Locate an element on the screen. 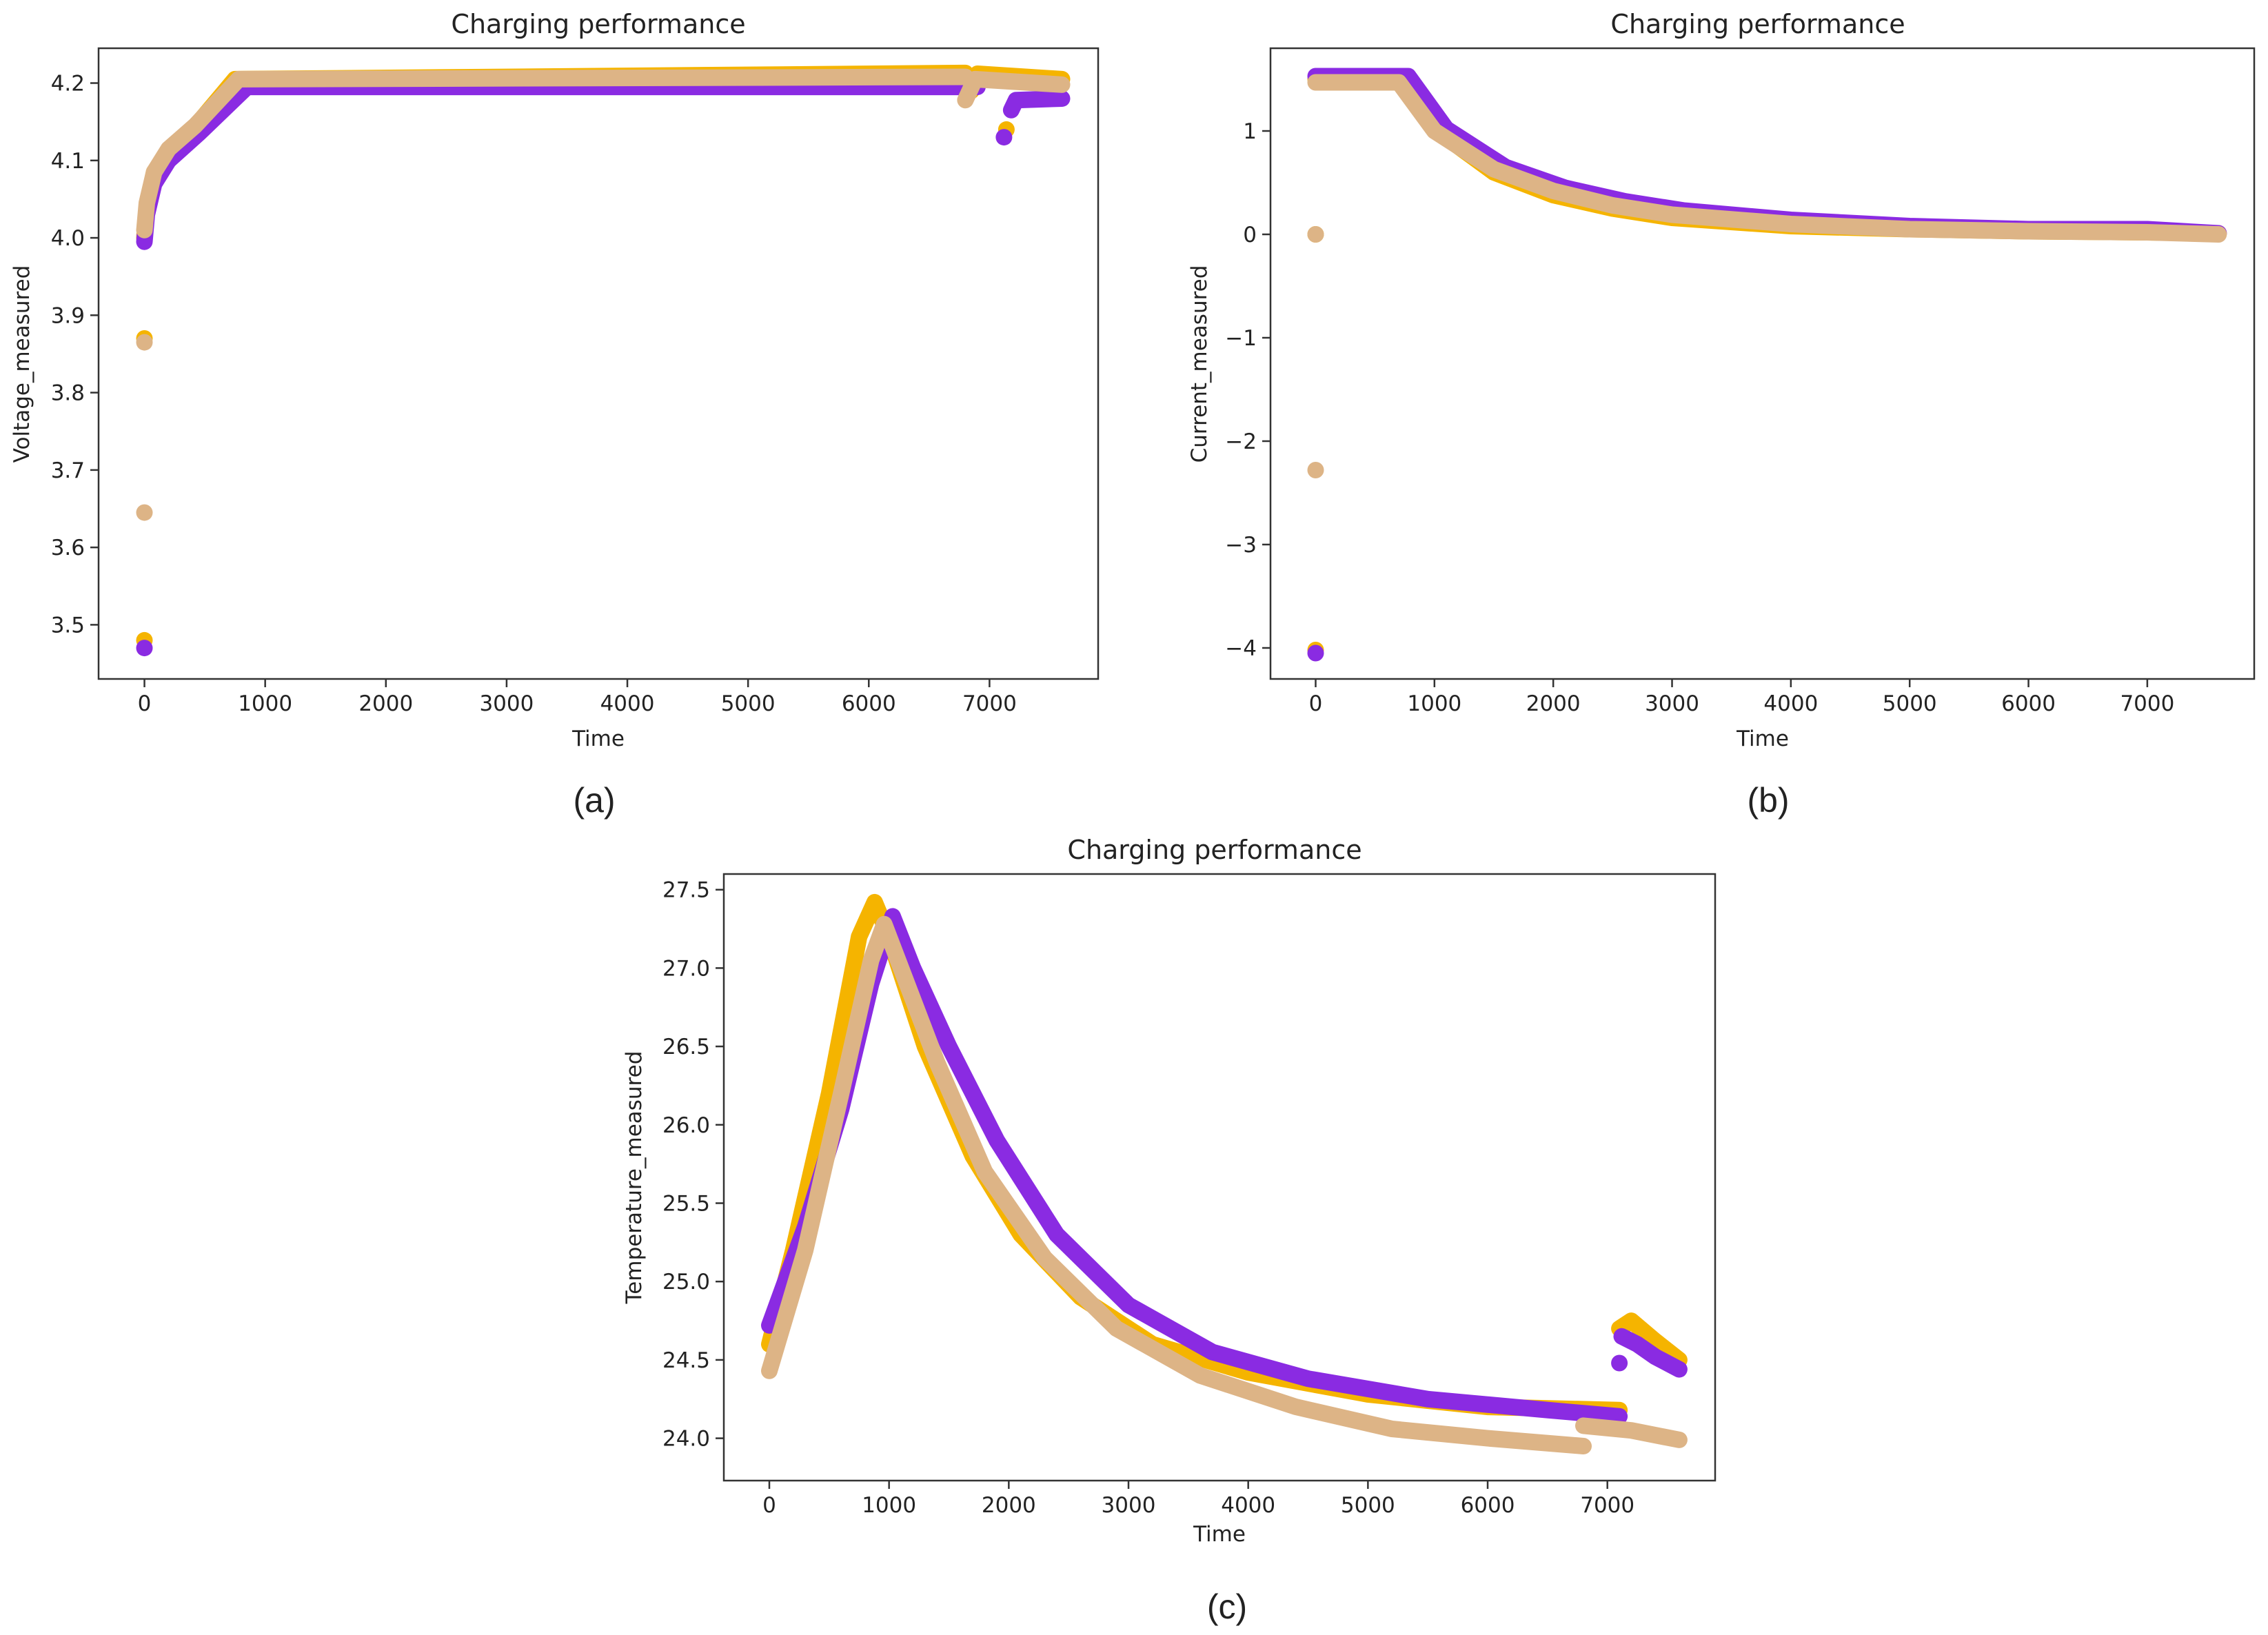  chart-a-y-tick-label: 4.1 is located at coordinates (68, 161).